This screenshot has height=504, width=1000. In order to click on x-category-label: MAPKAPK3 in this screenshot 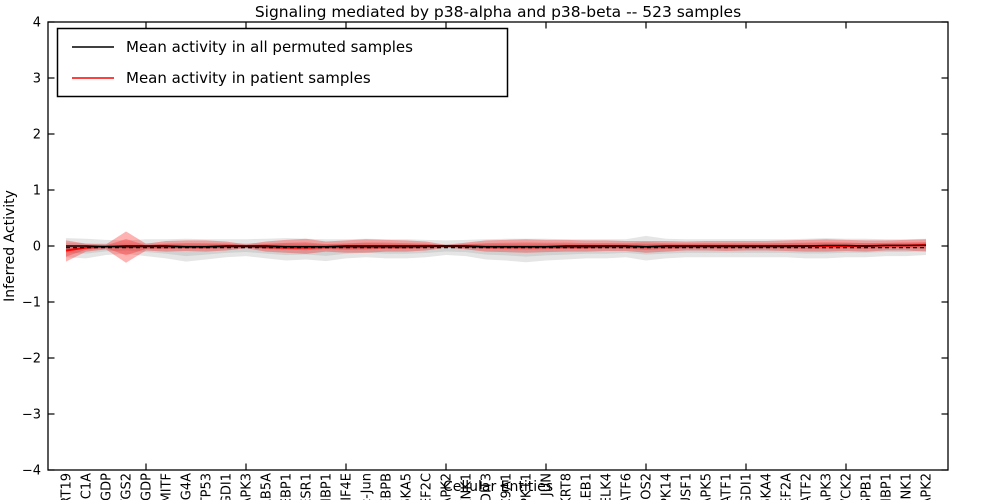, I will do `click(247, 486)`.